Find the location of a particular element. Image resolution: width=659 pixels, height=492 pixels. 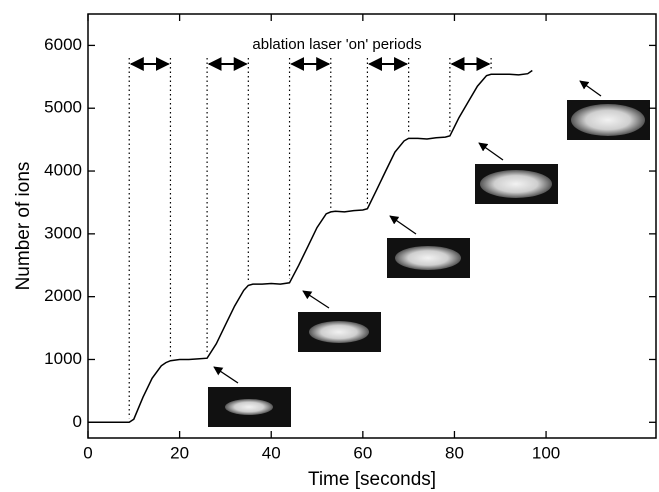

x-tick-label: 20 is located at coordinates (179, 452).